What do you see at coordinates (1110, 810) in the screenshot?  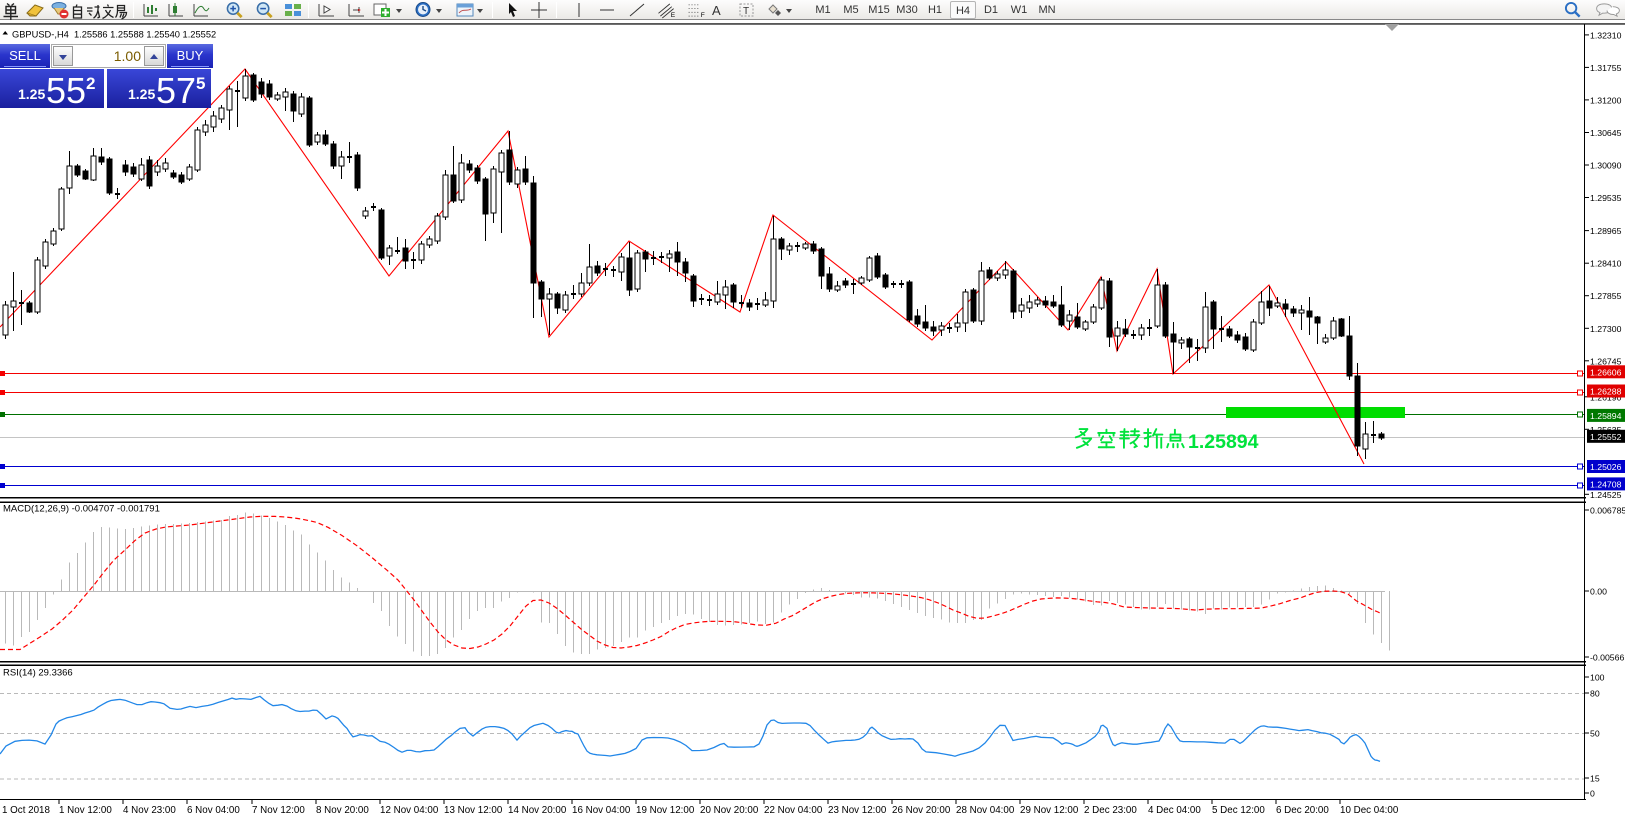 I see `svg-text: 2 Dec 23:00` at bounding box center [1110, 810].